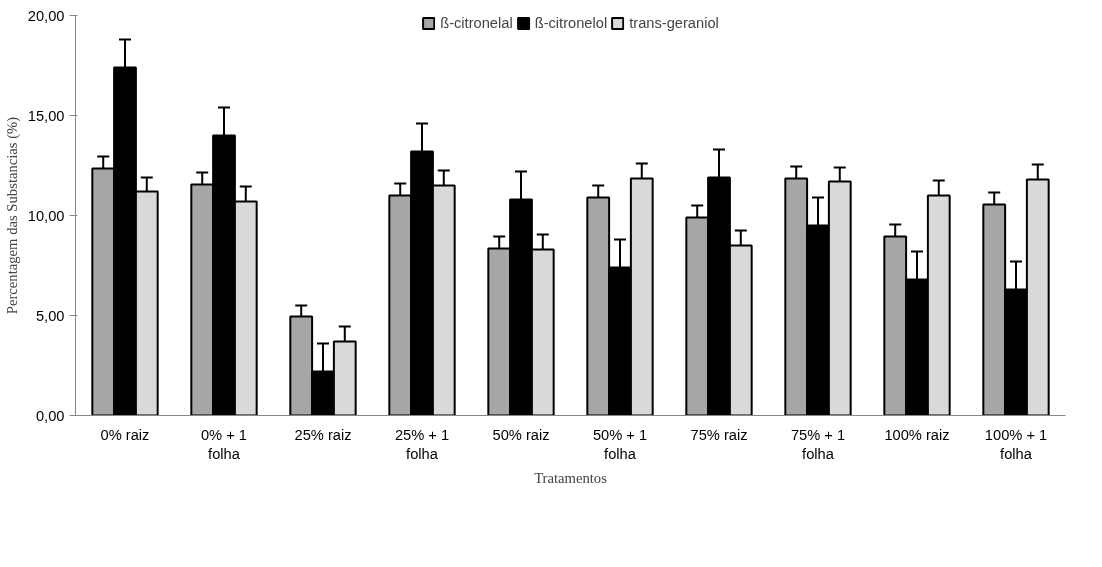  Describe the element at coordinates (46, 115) in the screenshot. I see `y-tick-label: 15,00` at that location.